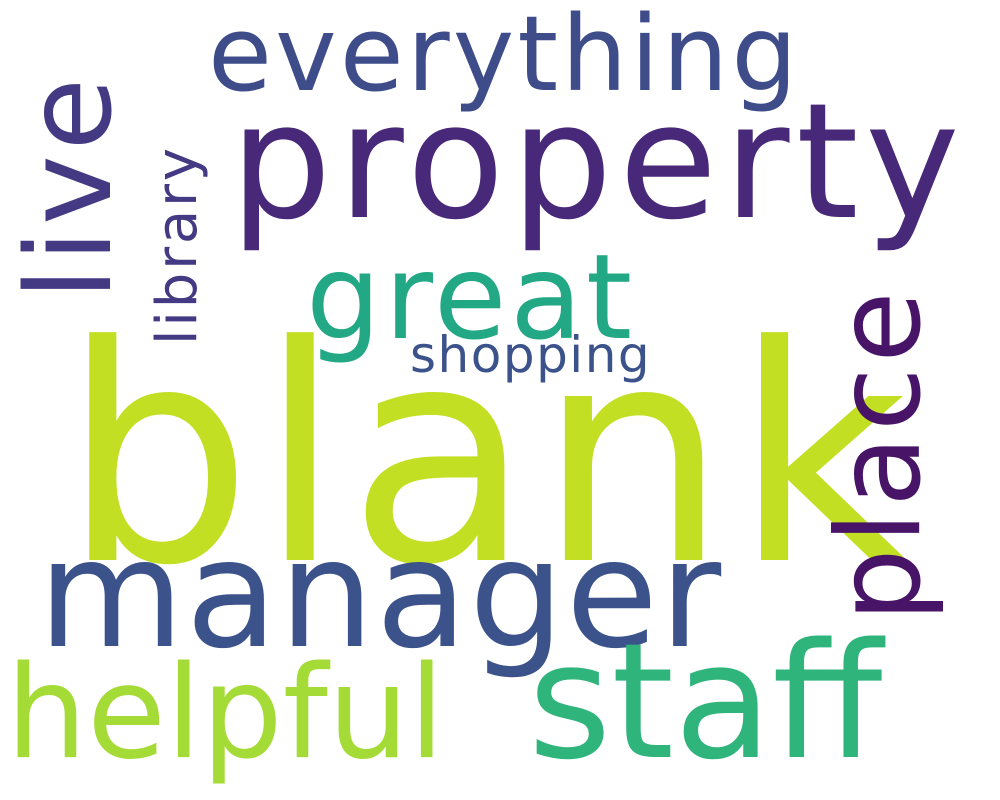 The width and height of the screenshot is (1000, 800). What do you see at coordinates (504, 57) in the screenshot?
I see `word-everything: everything` at bounding box center [504, 57].